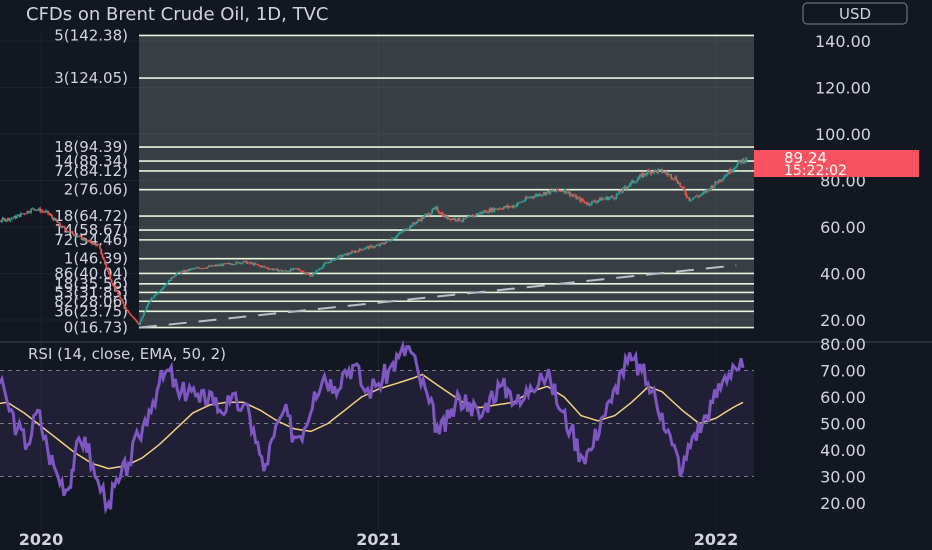  What do you see at coordinates (379, 539) in the screenshot?
I see `time-axis: 2020 2021 2022` at bounding box center [379, 539].